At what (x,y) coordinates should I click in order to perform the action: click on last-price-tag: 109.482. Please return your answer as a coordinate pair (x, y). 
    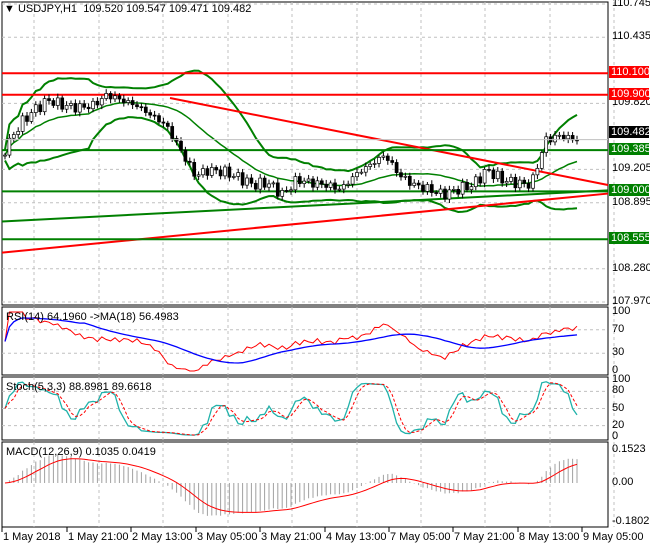
    Looking at the image, I should click on (629, 131).